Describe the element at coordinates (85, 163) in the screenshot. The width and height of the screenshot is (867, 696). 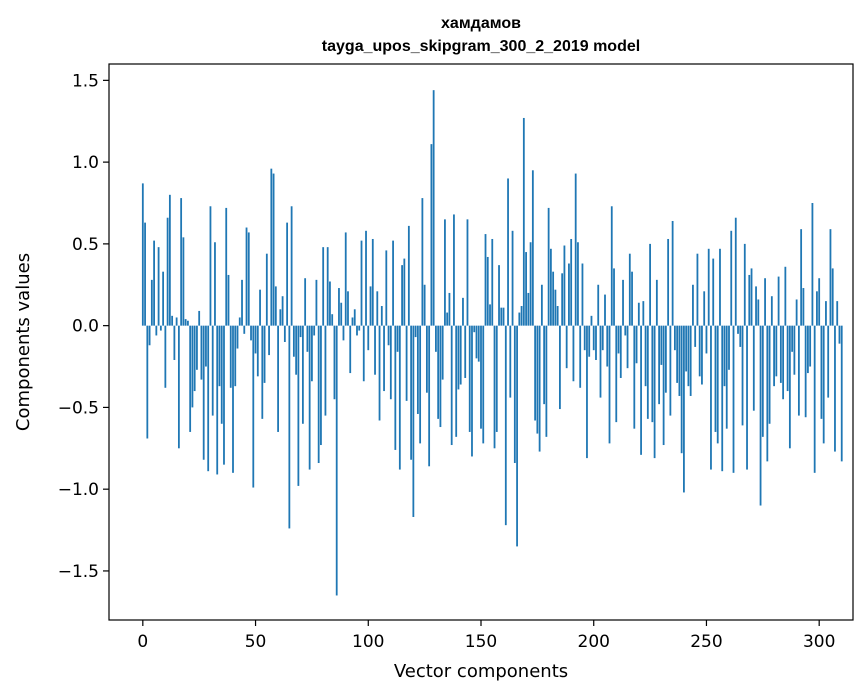
I see `y-tick-label: 1.0` at that location.